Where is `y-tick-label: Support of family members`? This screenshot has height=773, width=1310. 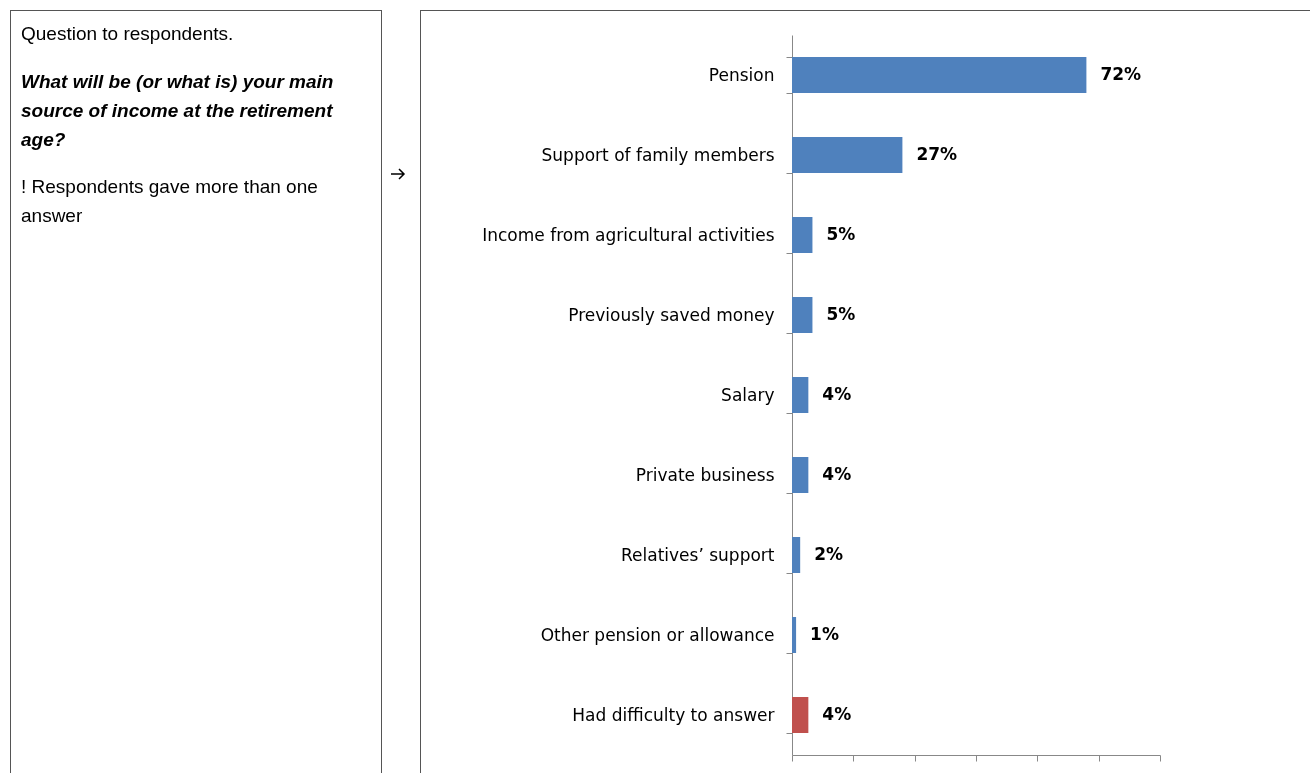 y-tick-label: Support of family members is located at coordinates (658, 154).